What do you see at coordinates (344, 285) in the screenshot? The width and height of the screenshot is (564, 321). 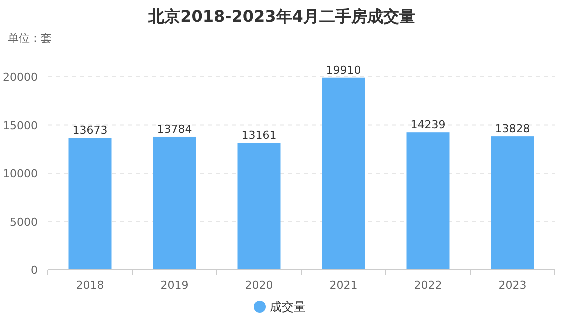 I see `x-tick-label: 2021` at bounding box center [344, 285].